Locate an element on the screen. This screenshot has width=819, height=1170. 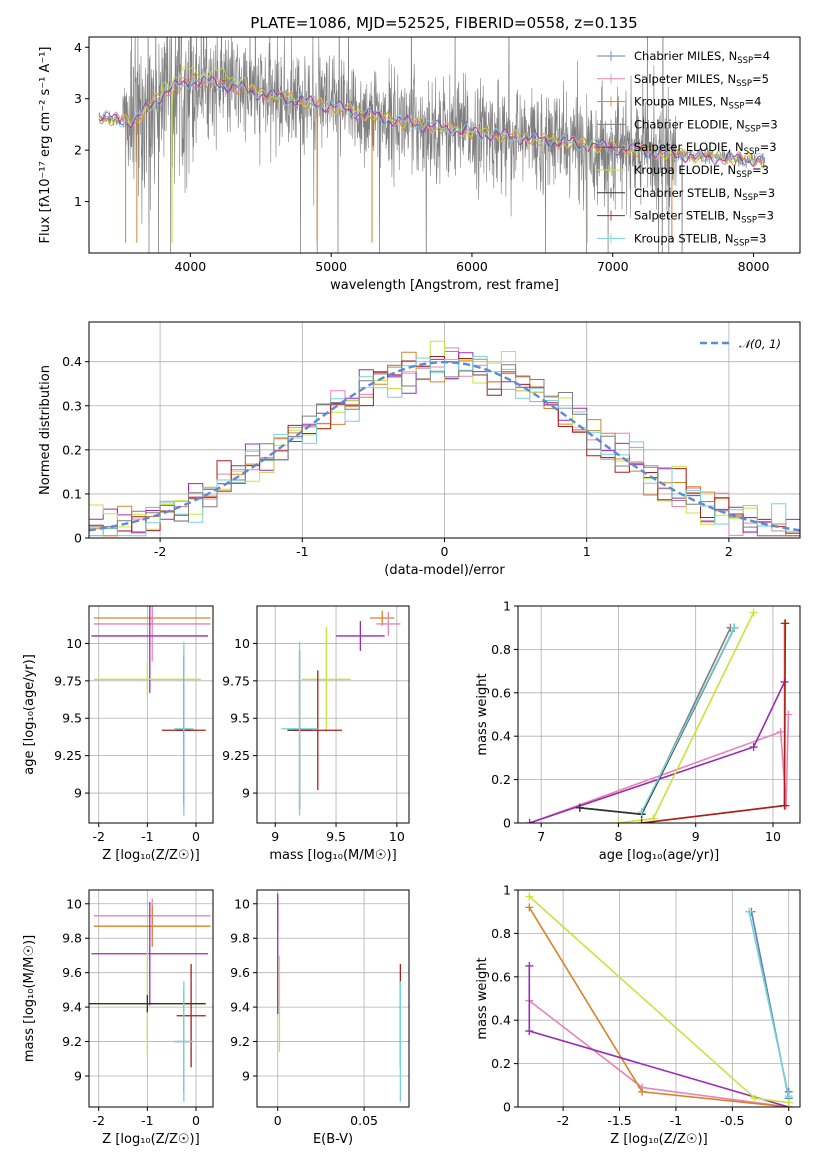
legend-name: Kroupa MILES, N is located at coordinates (681, 102).